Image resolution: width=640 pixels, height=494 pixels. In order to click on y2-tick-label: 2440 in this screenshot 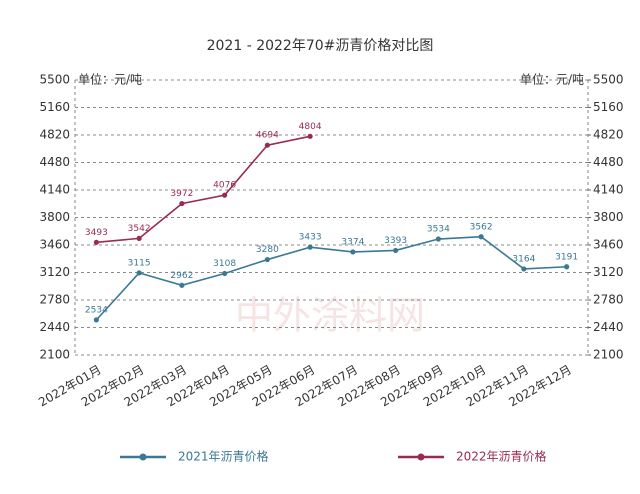, I will do `click(608, 327)`.